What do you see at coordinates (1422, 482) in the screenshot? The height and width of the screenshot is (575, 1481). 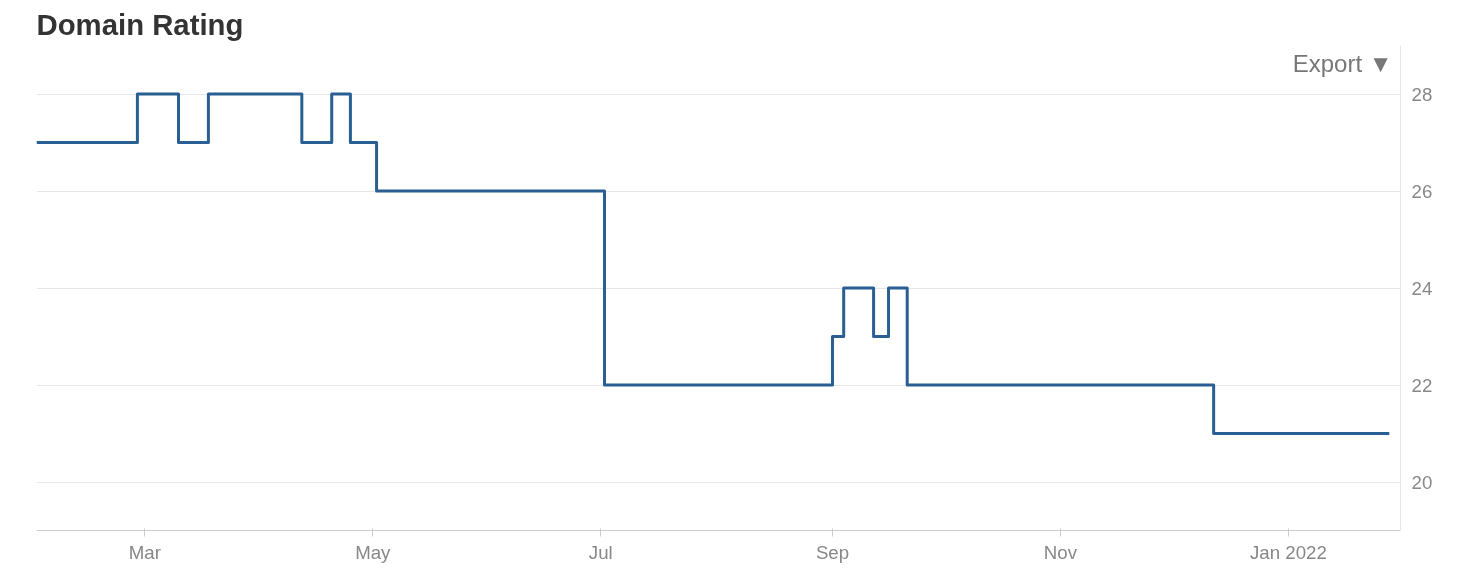 I see `y-tick-label: 20` at bounding box center [1422, 482].